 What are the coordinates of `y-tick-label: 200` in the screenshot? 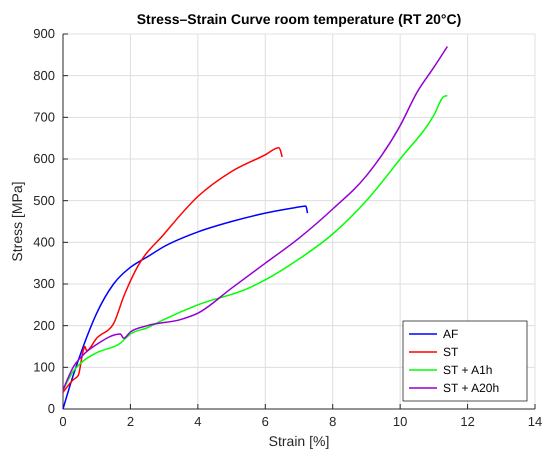 It's located at (44, 325).